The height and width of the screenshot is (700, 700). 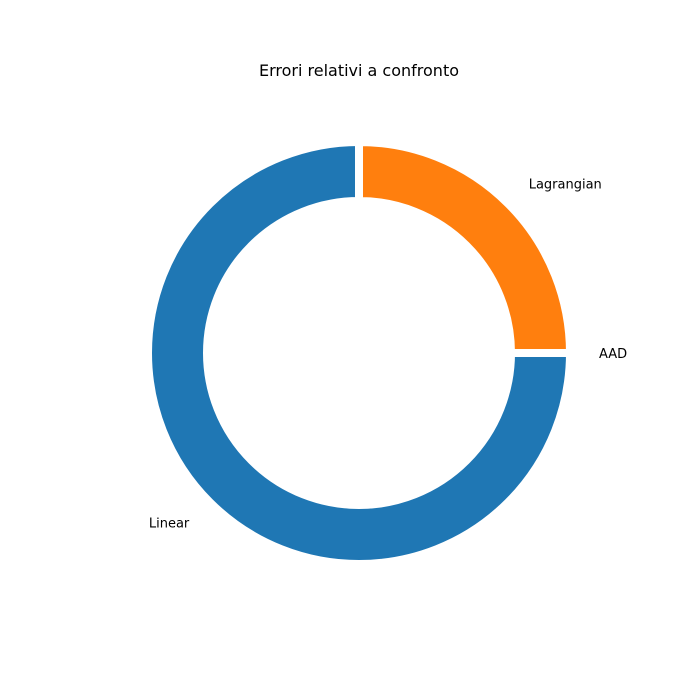 I want to click on chart-title: Errori relativi a confronto, so click(x=359, y=70).